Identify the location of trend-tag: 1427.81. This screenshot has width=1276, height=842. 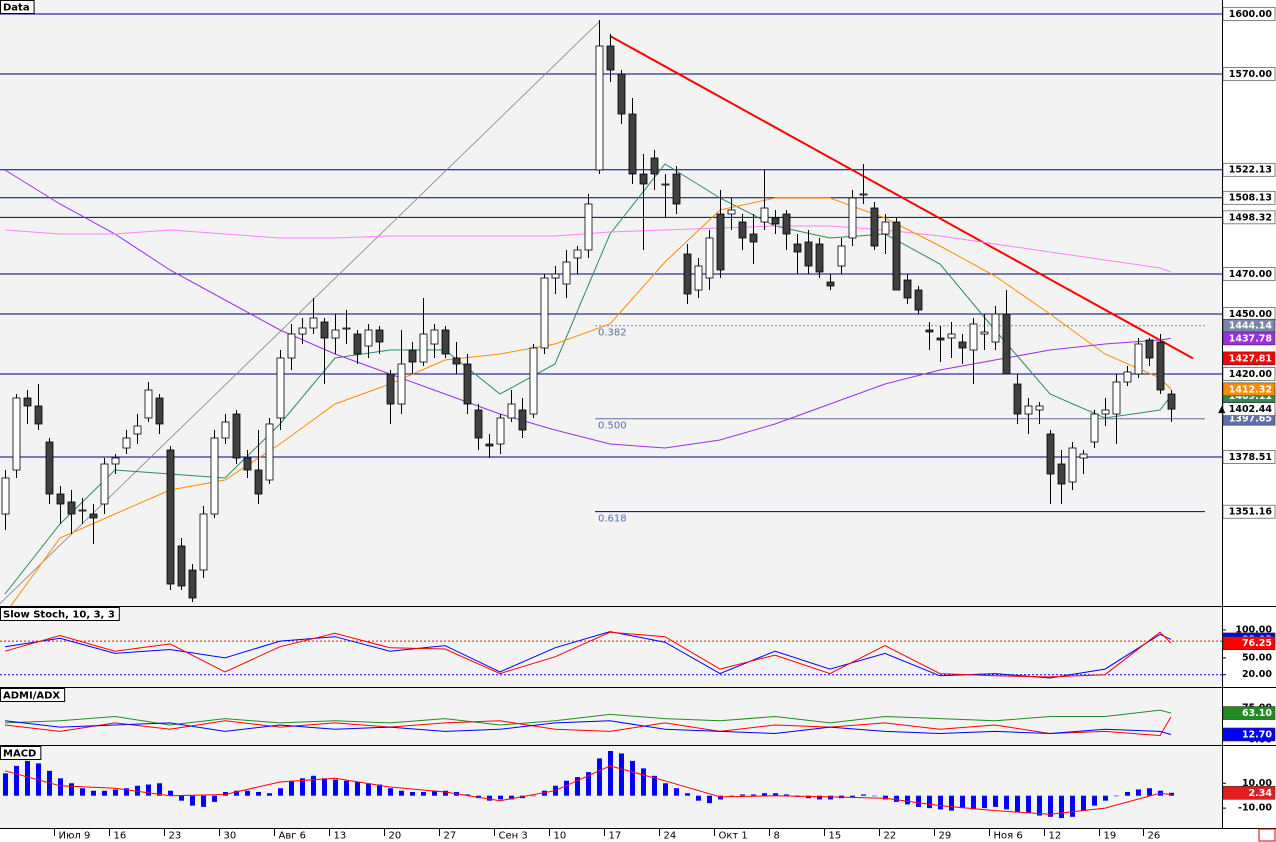
(1250, 358).